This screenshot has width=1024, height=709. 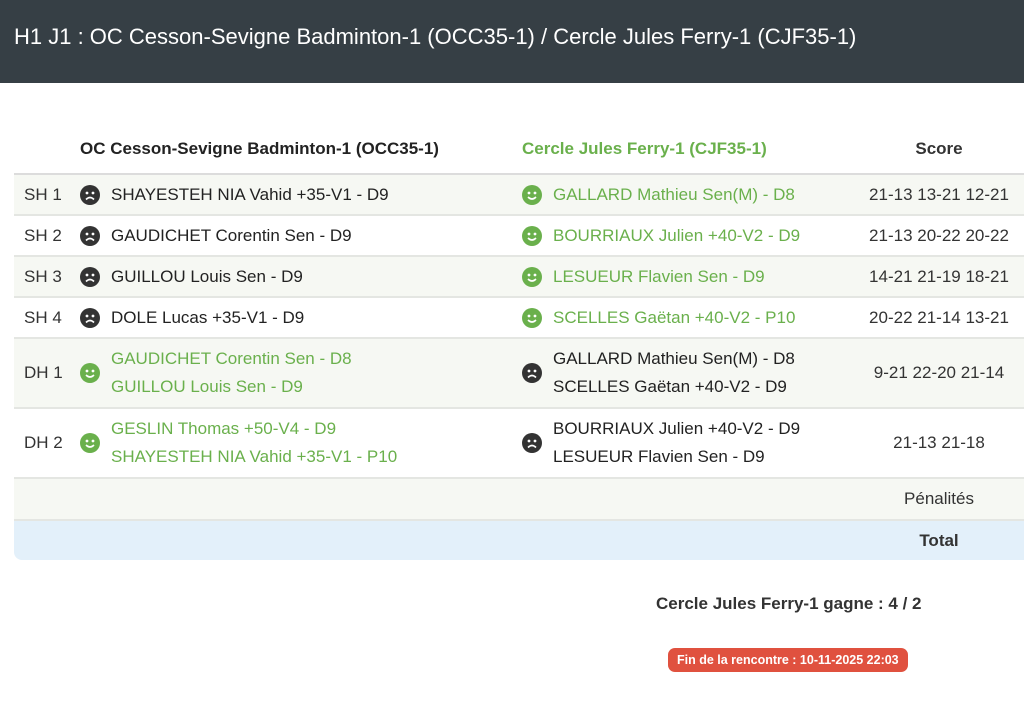 I want to click on match-score: 9-21 22-20 21-14, so click(x=939, y=372).